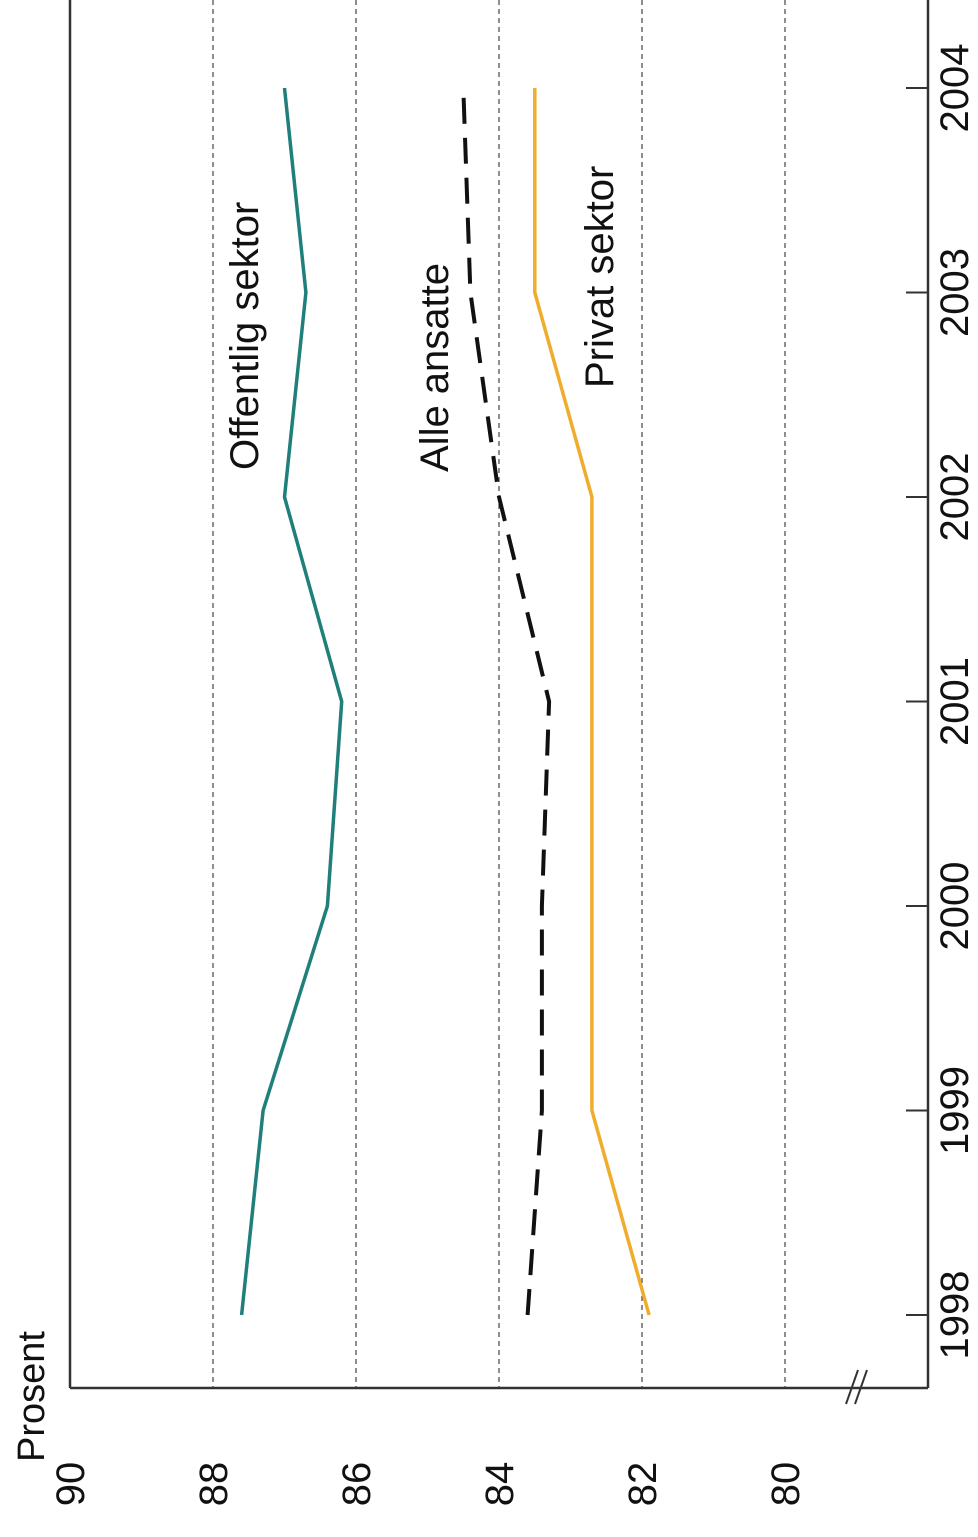 This screenshot has height=1537, width=978. I want to click on y-tick-label: 86, so click(357, 1484).